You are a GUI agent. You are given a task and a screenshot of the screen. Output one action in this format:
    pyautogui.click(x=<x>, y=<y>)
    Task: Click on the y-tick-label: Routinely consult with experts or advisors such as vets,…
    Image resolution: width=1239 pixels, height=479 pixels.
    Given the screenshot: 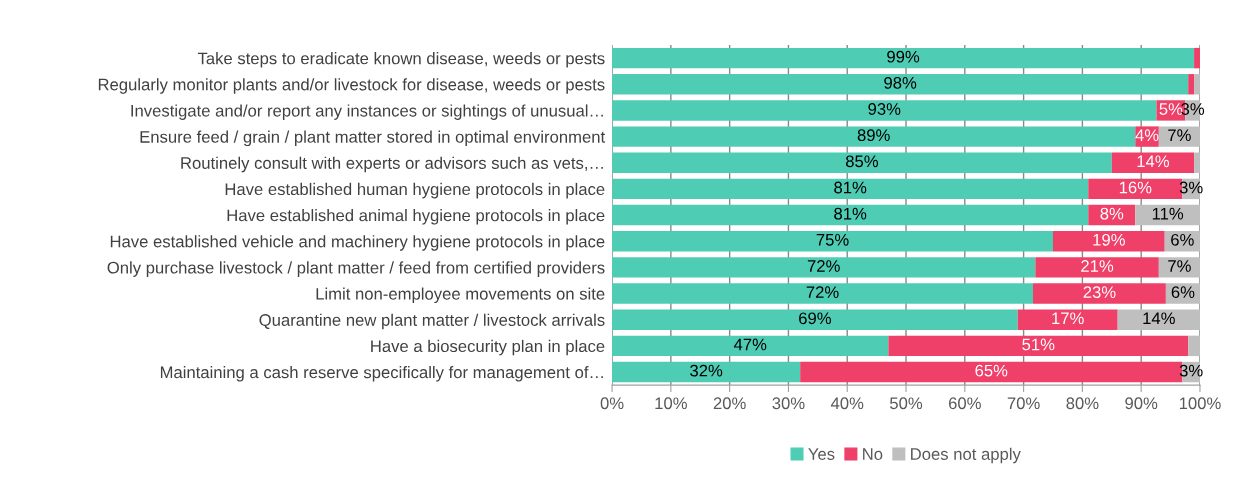 What is the action you would take?
    pyautogui.click(x=392, y=164)
    